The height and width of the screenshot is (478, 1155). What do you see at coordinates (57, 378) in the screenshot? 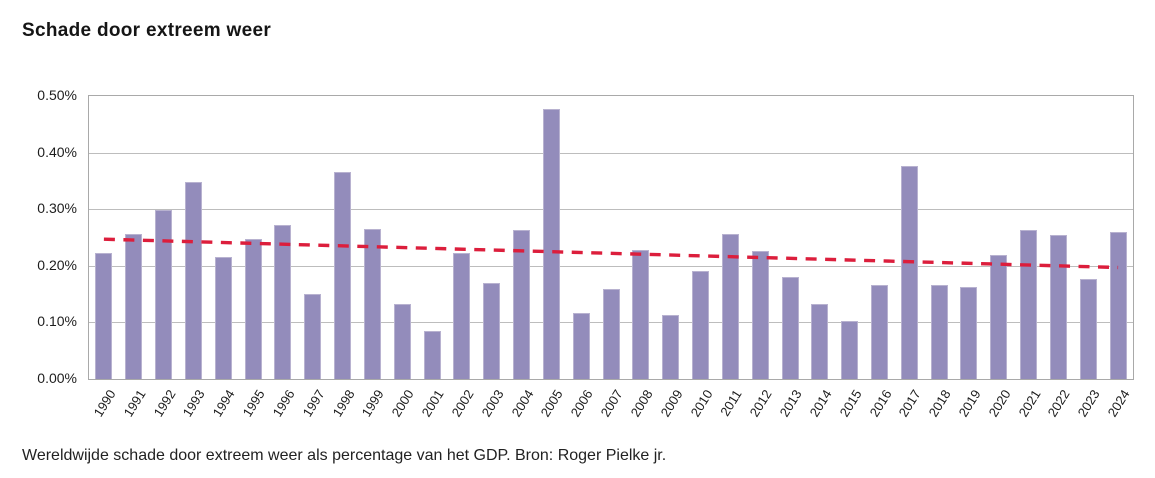
I see `y-tick-label: 0.00%` at bounding box center [57, 378].